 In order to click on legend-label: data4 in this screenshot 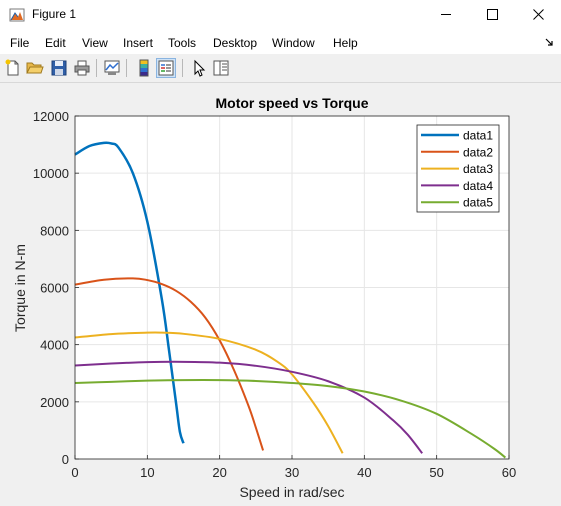, I will do `click(478, 186)`.